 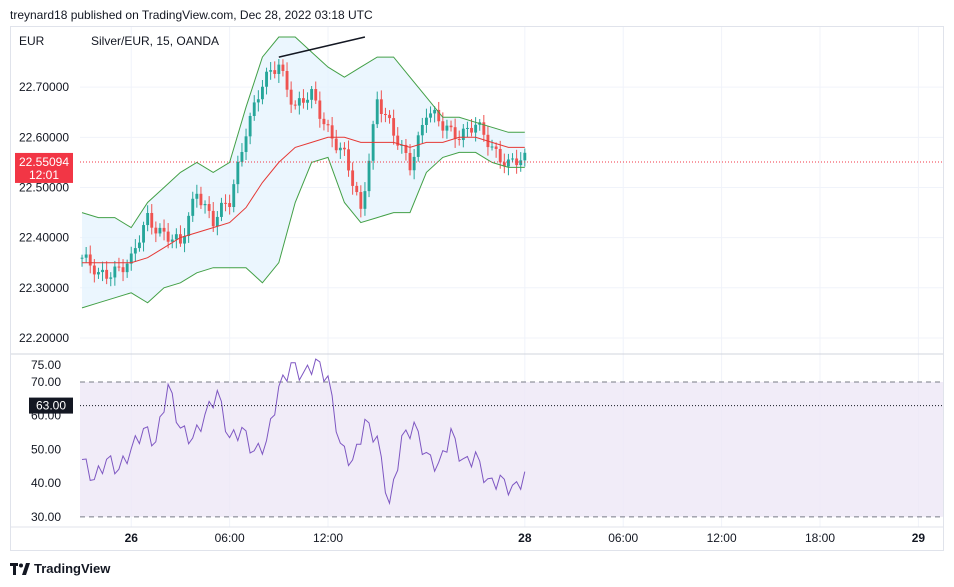 What do you see at coordinates (72, 568) in the screenshot?
I see `brand-name: TradingView` at bounding box center [72, 568].